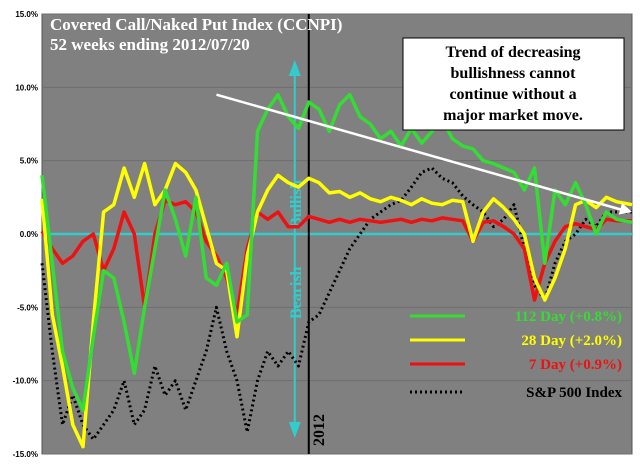  What do you see at coordinates (514, 73) in the screenshot?
I see `annotation-line-2: bullishness cannot` at bounding box center [514, 73].